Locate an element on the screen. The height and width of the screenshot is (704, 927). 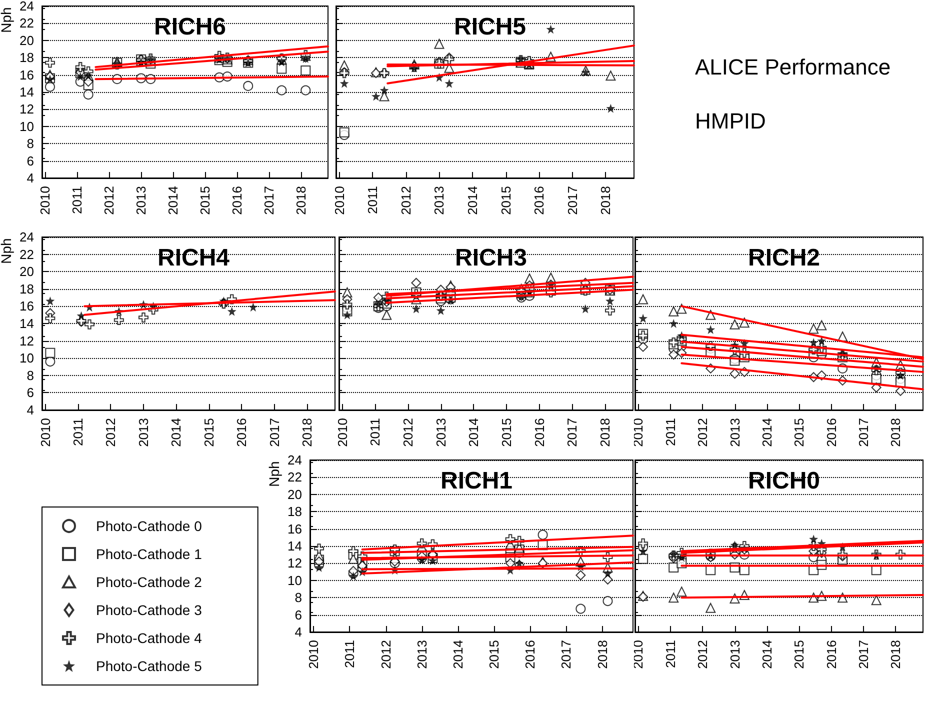
chart-title: RICH1 is located at coordinates (476, 481).